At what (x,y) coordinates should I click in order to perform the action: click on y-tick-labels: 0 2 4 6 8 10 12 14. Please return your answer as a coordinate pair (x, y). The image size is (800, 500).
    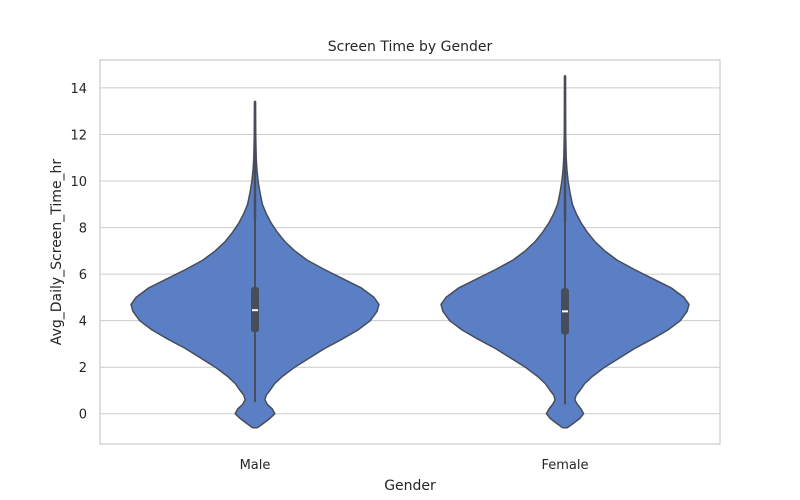
    Looking at the image, I should click on (78, 252).